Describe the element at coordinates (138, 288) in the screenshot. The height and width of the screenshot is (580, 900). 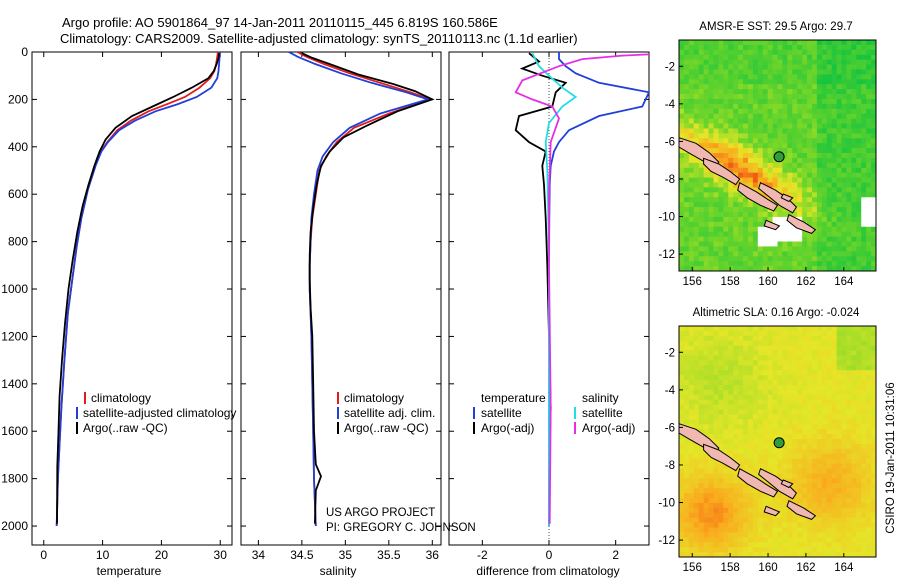
I see `series-line-argo` at that location.